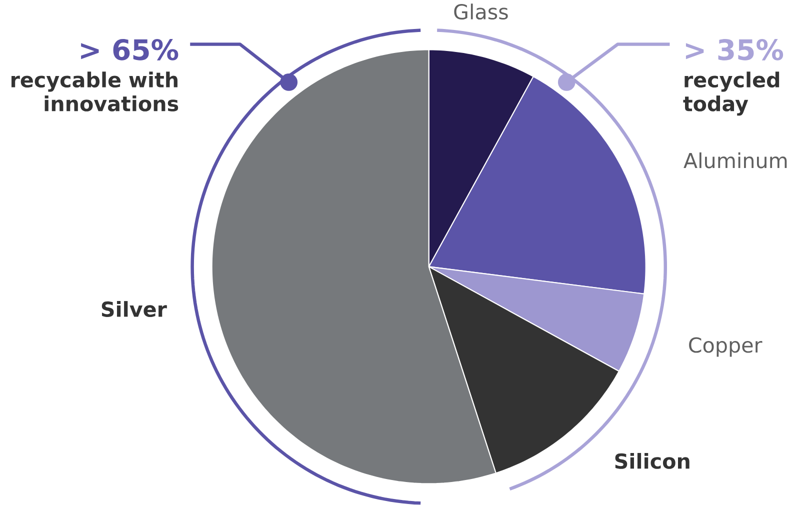 The height and width of the screenshot is (505, 792). What do you see at coordinates (731, 94) in the screenshot?
I see `text: recycled today` at bounding box center [731, 94].